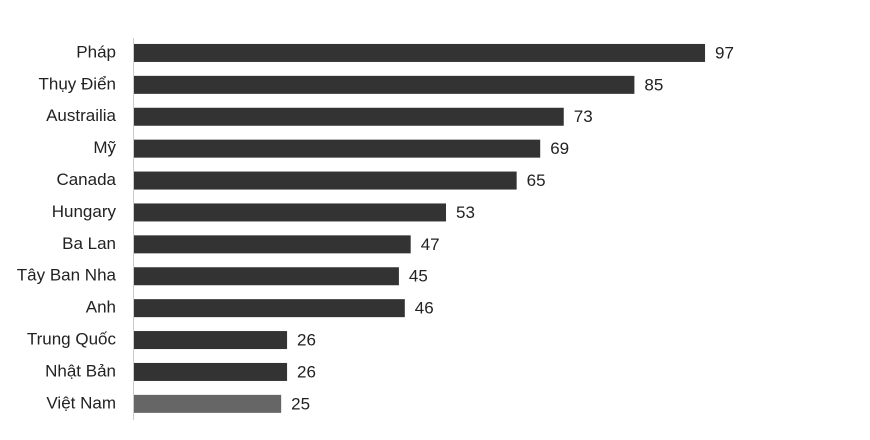  I want to click on category-label: Ba Lan, so click(89, 243).